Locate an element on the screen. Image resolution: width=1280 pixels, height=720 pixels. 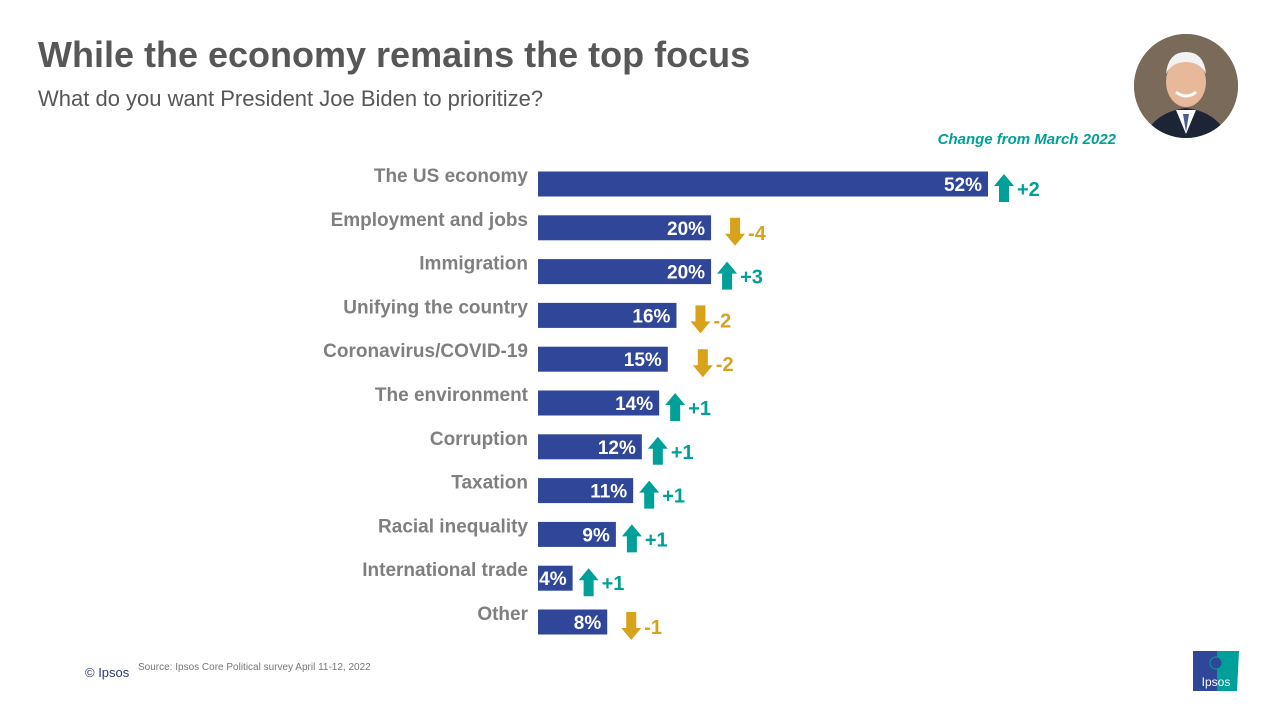
value-label: 12% is located at coordinates (617, 448).